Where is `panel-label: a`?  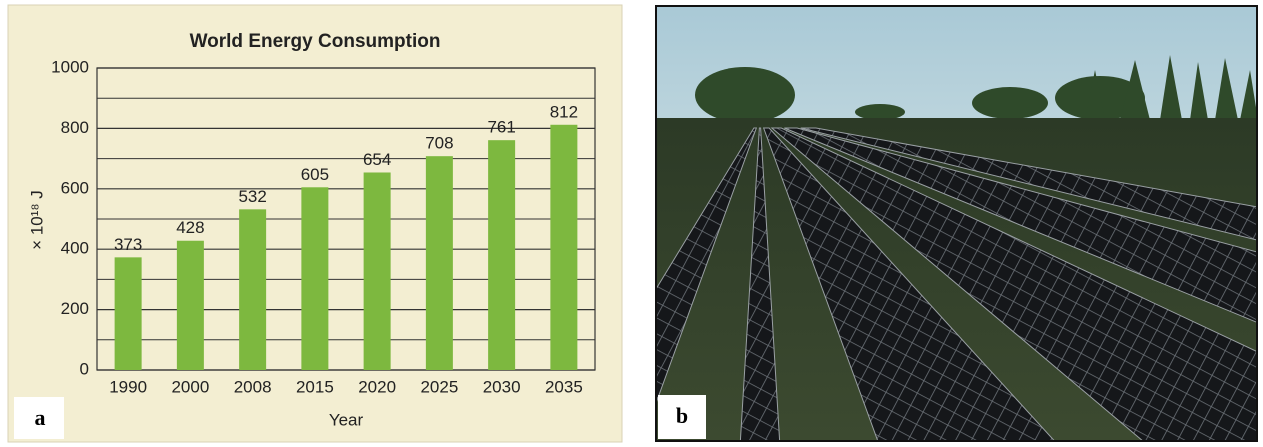 panel-label: a is located at coordinates (40, 417).